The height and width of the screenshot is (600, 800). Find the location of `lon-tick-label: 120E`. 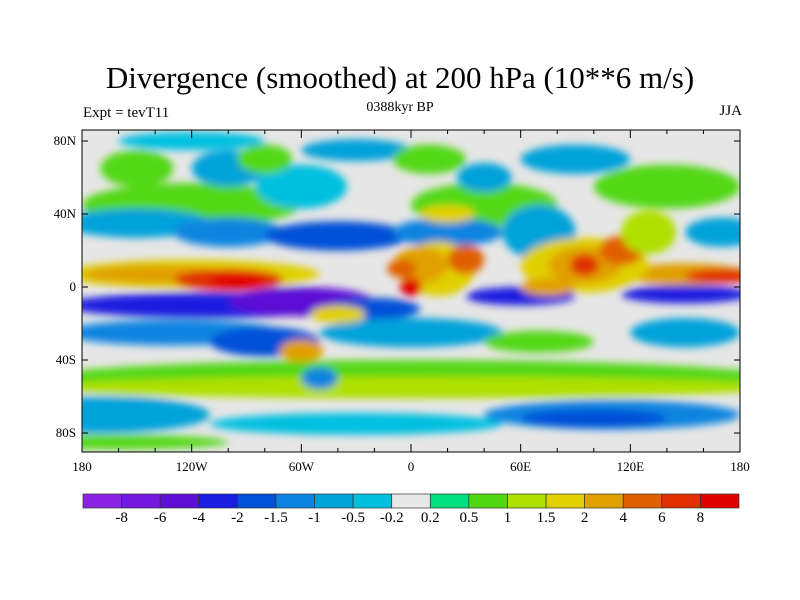

lon-tick-label: 120E is located at coordinates (630, 466).